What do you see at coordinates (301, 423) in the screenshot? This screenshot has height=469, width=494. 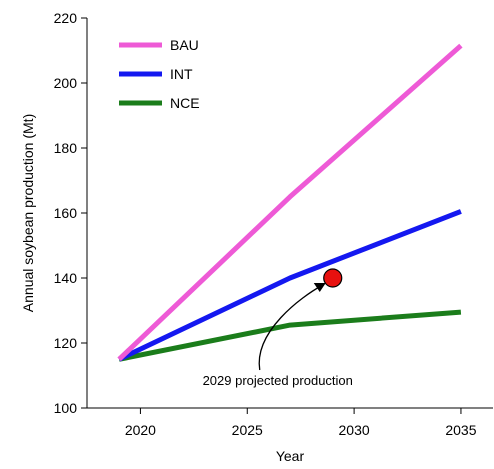 I see `x-axis-ticks: 2020 2025 2030 2035` at bounding box center [301, 423].